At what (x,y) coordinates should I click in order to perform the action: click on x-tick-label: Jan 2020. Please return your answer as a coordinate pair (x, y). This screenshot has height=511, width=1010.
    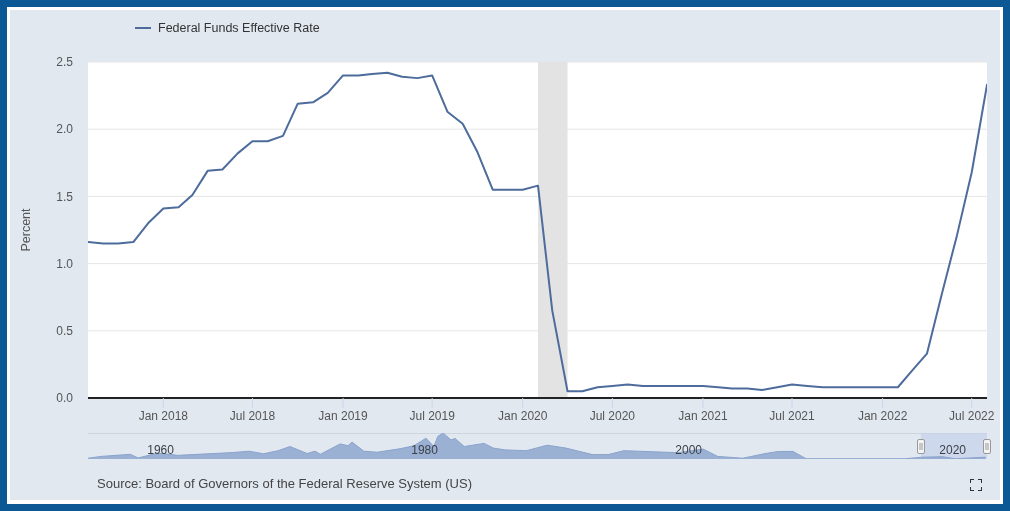
    Looking at the image, I should click on (523, 415).